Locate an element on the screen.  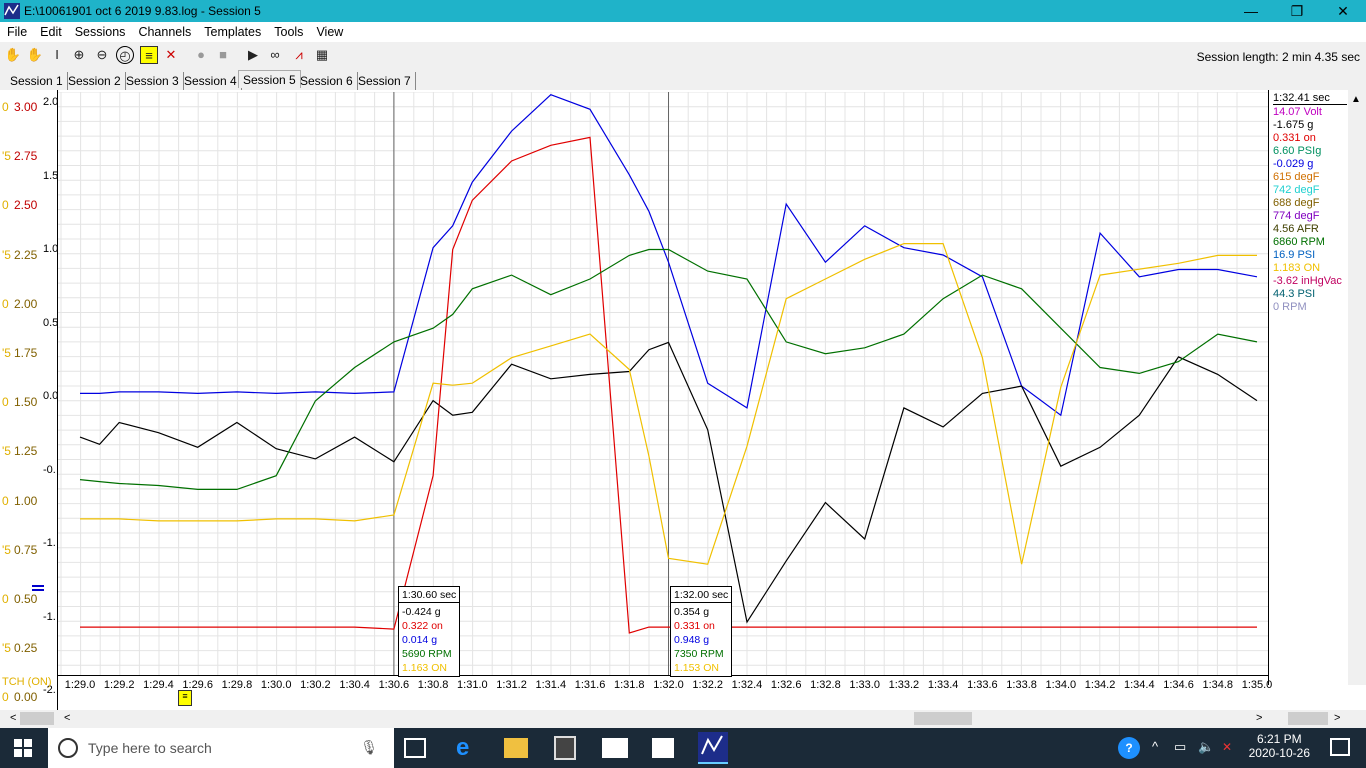
session-length: Session length: 2 min 4.35 sec is located at coordinates (1278, 57).